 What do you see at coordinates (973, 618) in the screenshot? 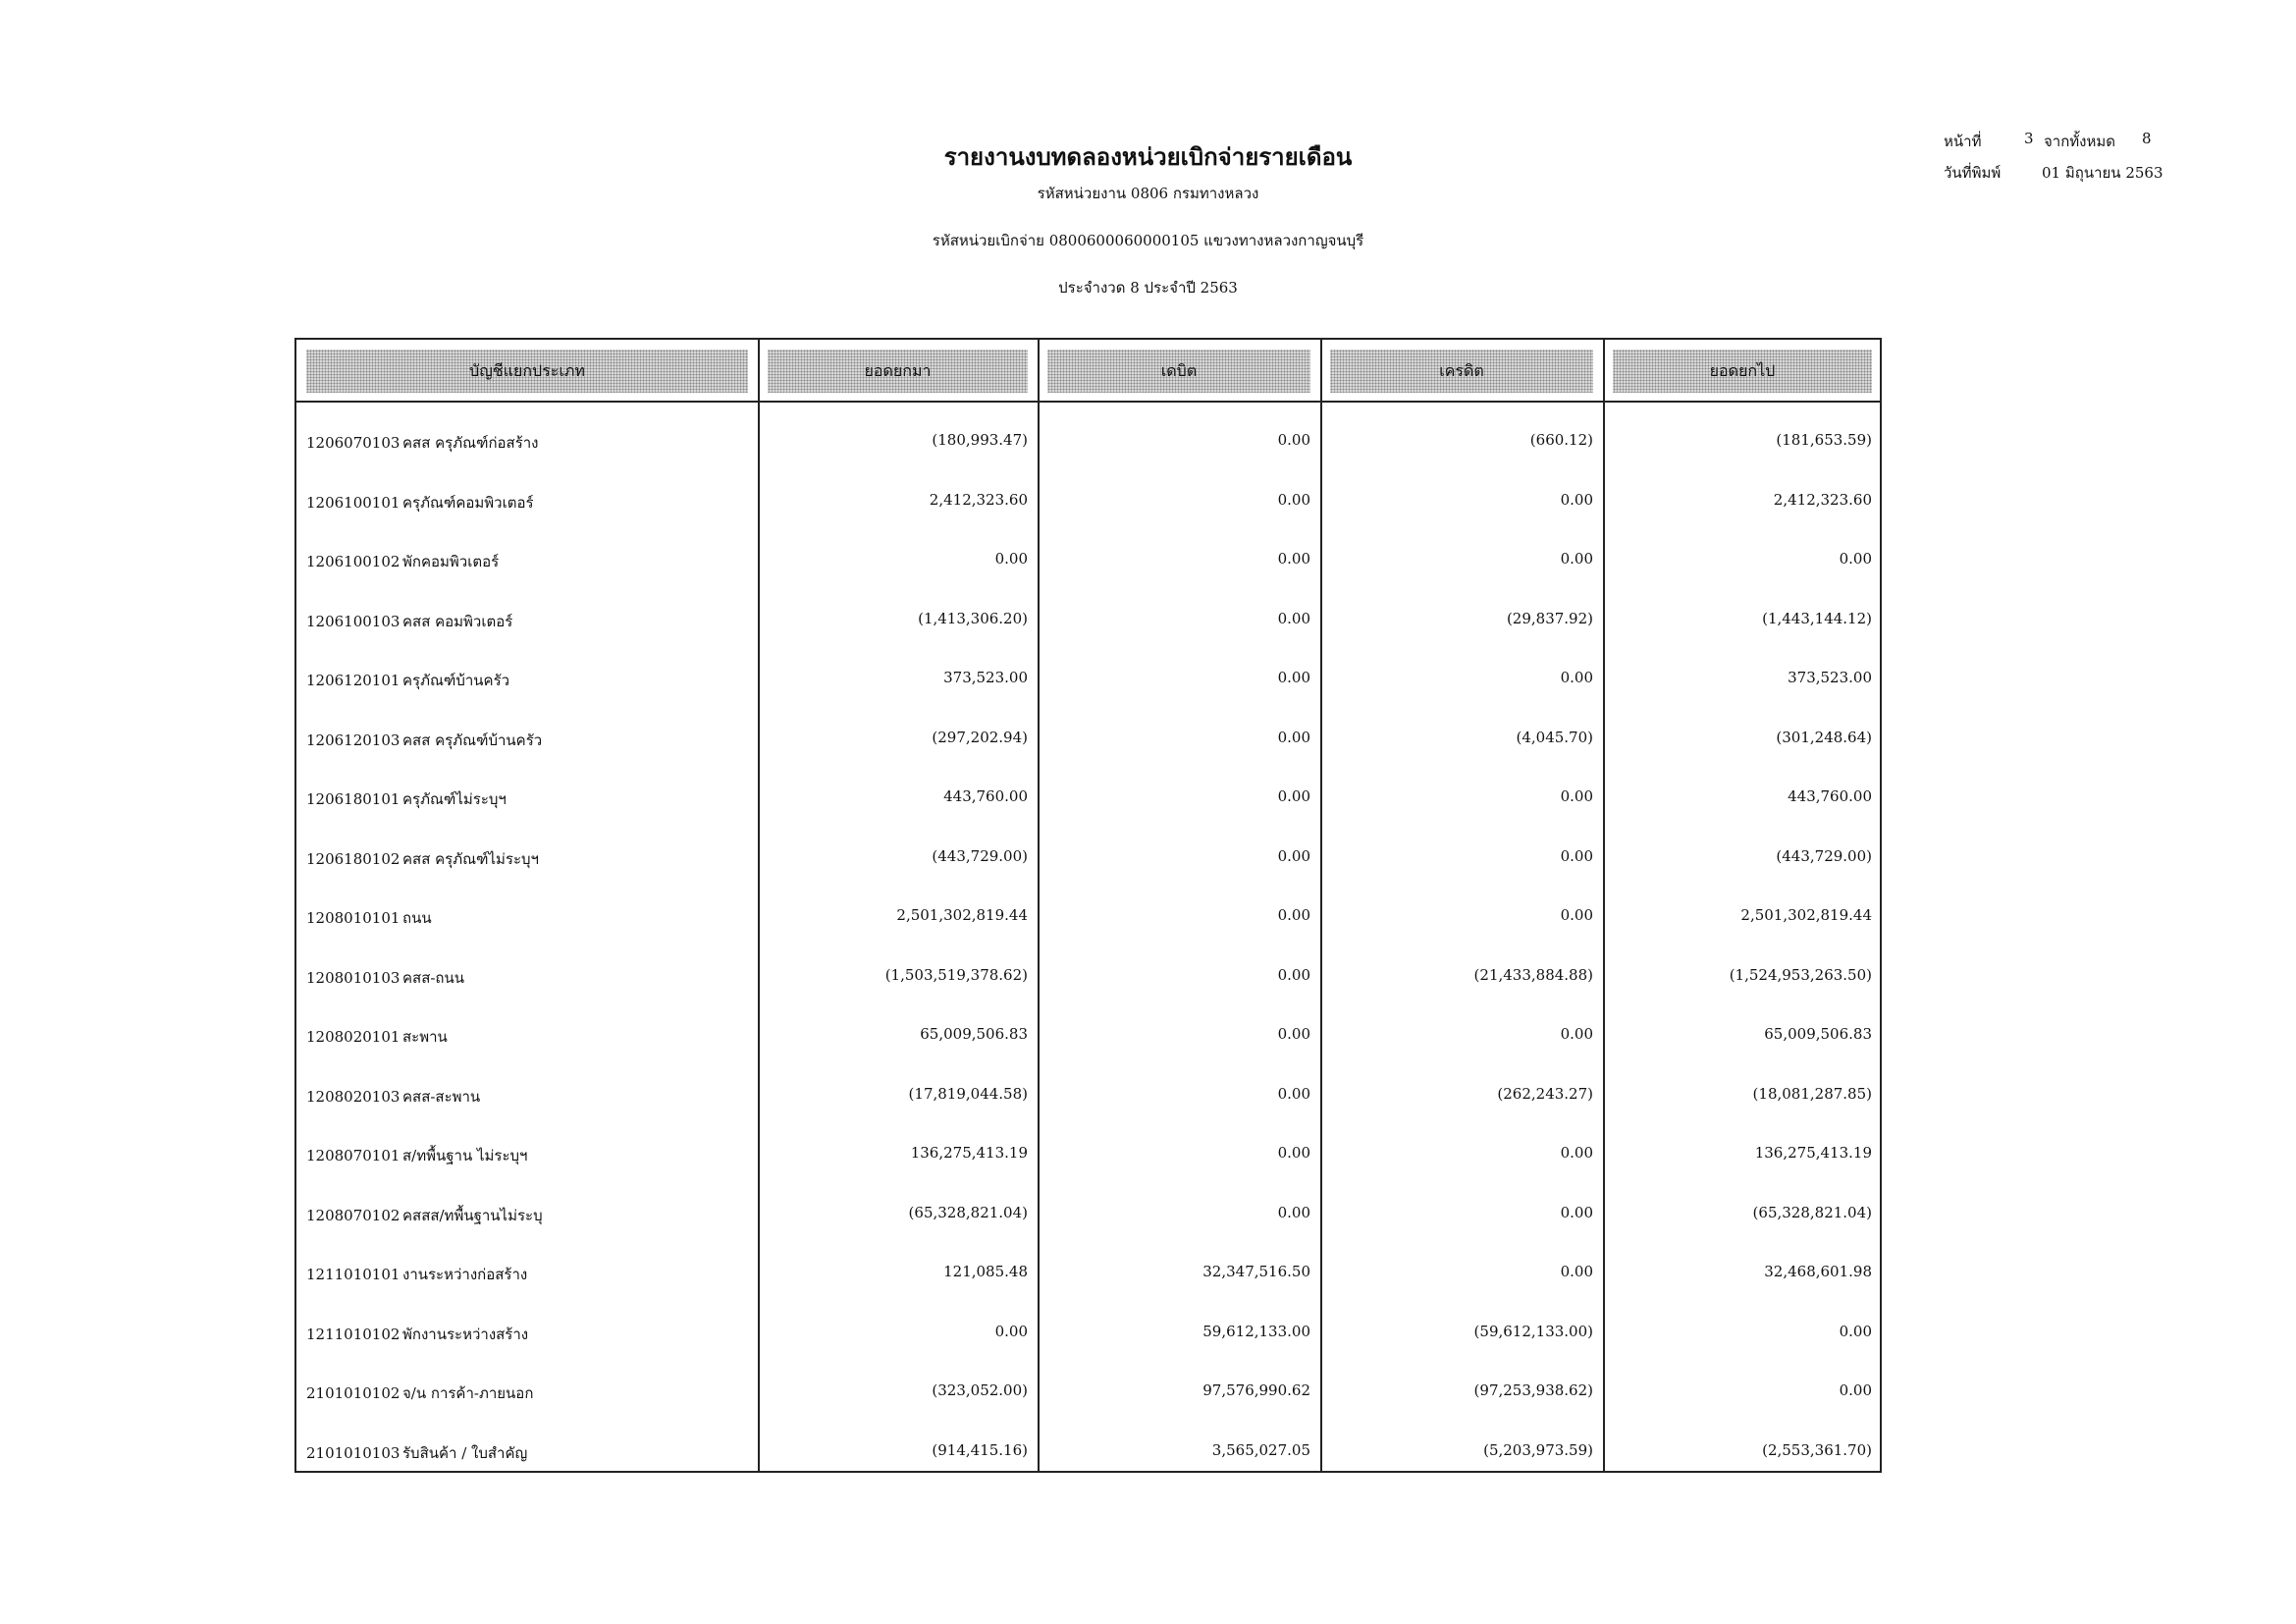
I see `amount: (1,413,306.20)` at bounding box center [973, 618].